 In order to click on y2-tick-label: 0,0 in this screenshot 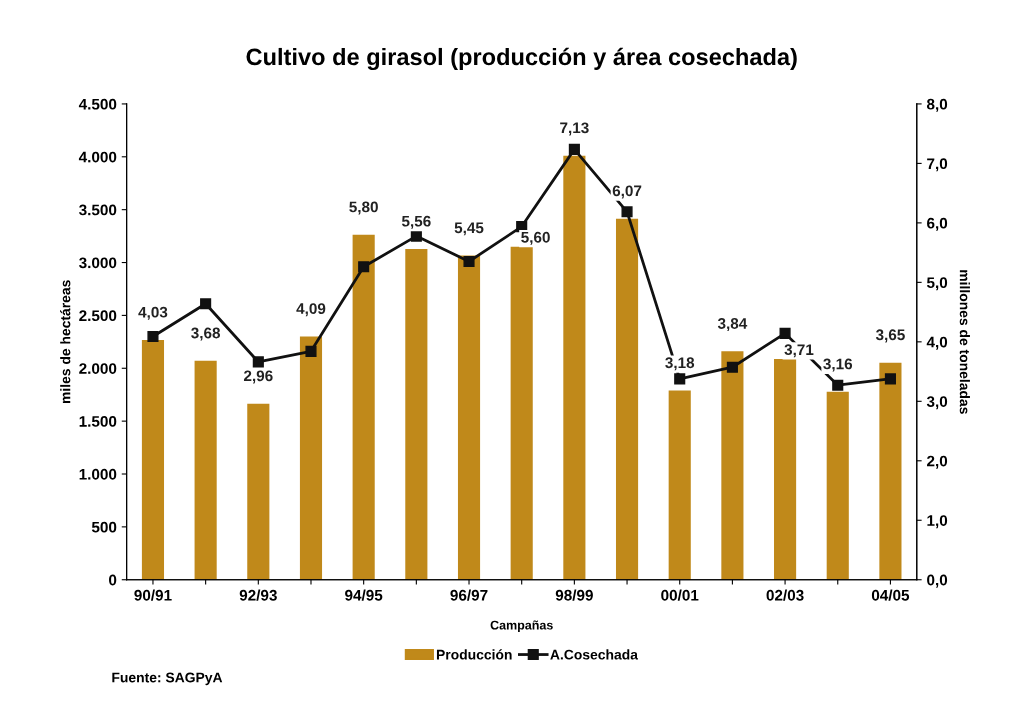, I will do `click(937, 581)`.